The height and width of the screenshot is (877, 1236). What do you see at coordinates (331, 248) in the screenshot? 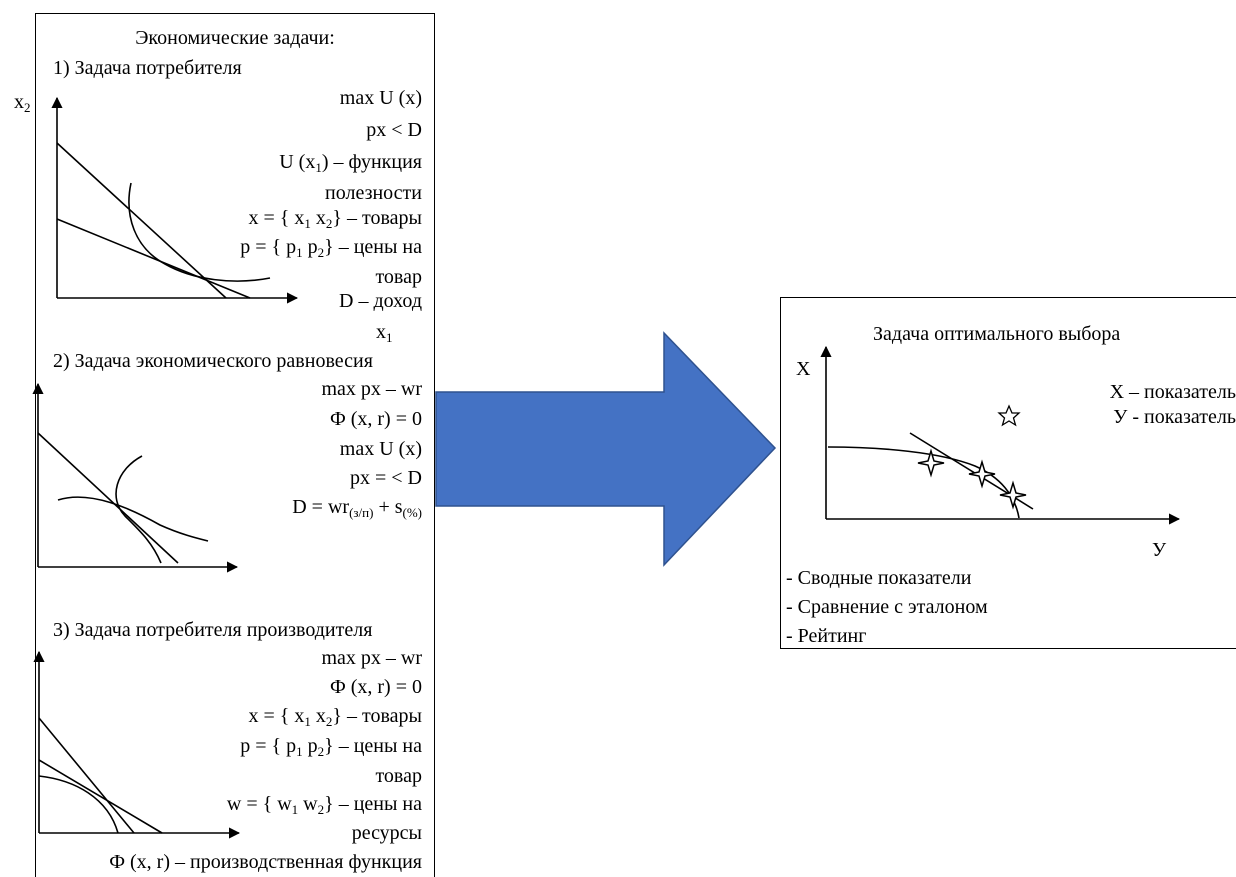
I see `task1-formula-6: p = { p1 p2} – цены на` at bounding box center [331, 248].